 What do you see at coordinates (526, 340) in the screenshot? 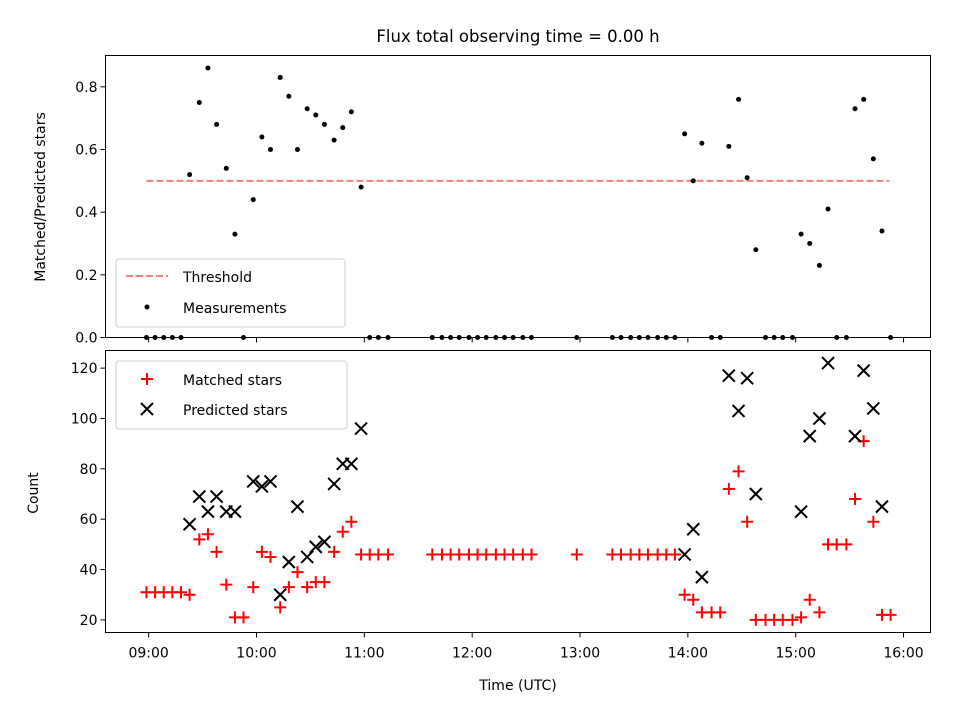
I see `top-x-ticks` at bounding box center [526, 340].